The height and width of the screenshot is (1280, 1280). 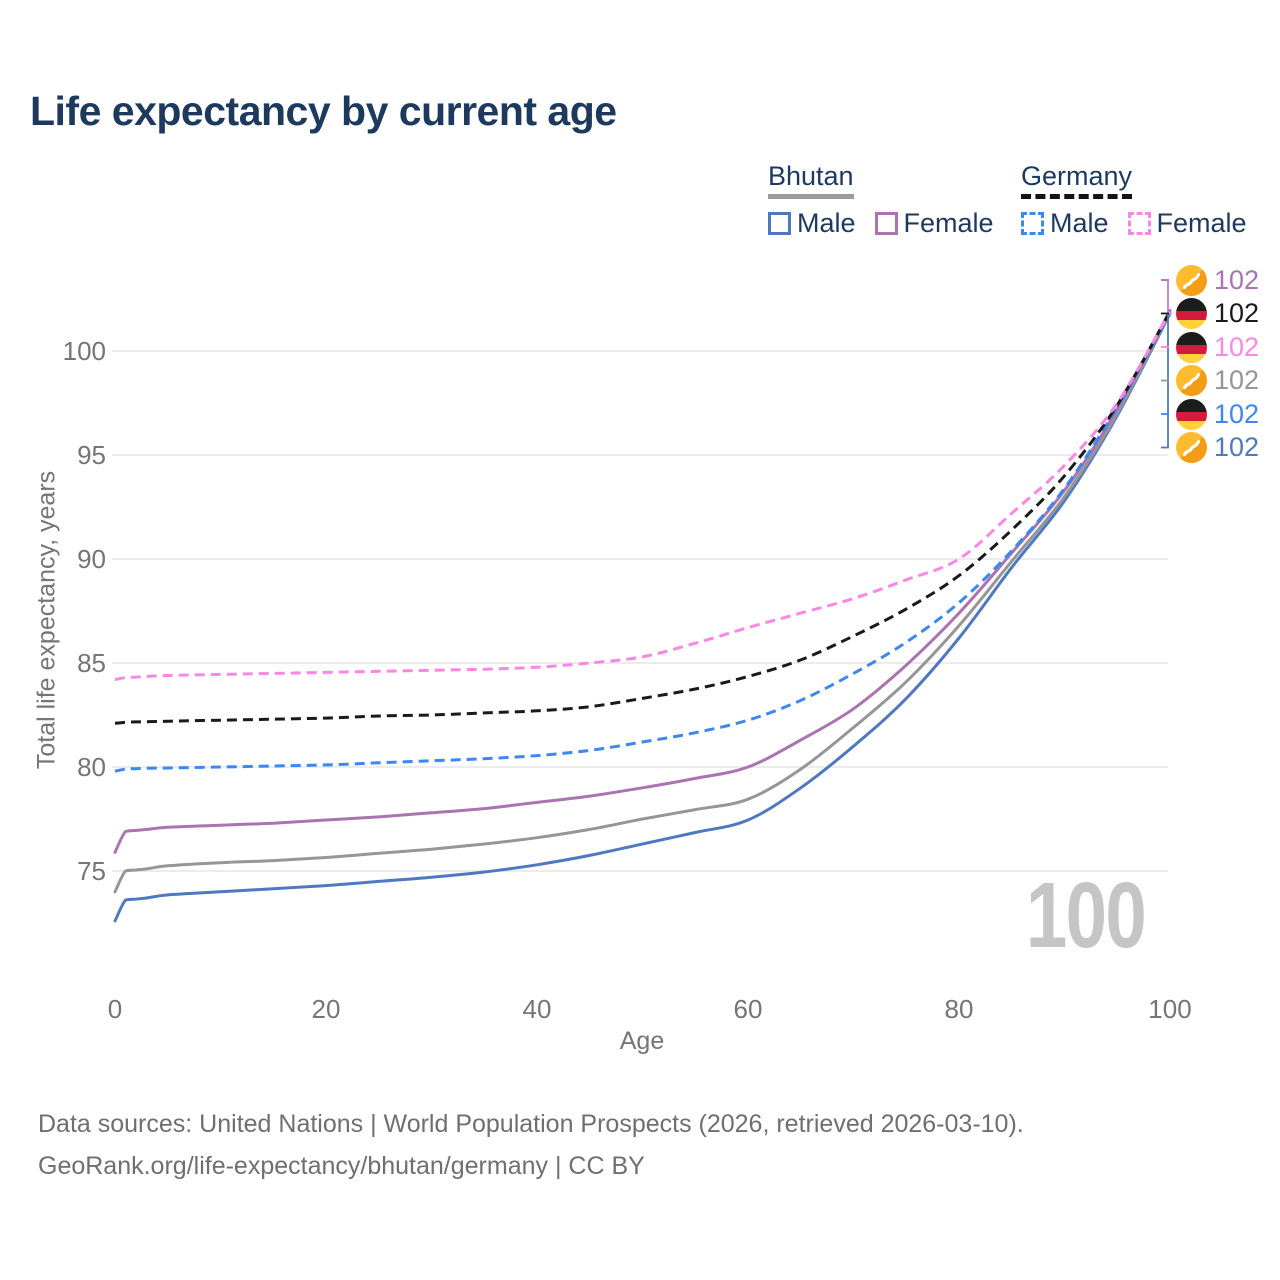 I want to click on y-axis-title: Total life expectancy, years, so click(x=46, y=620).